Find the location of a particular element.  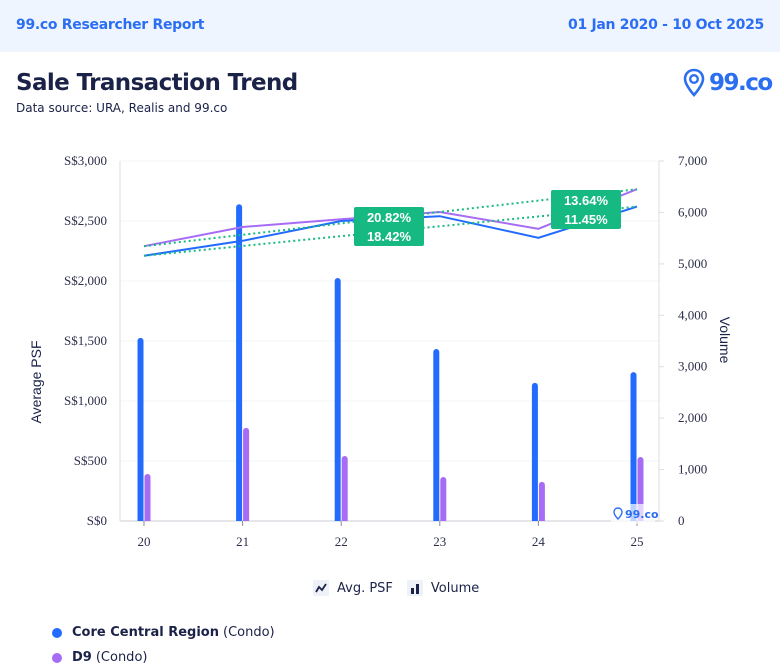

right-tick-label: 7,000 is located at coordinates (692, 160).